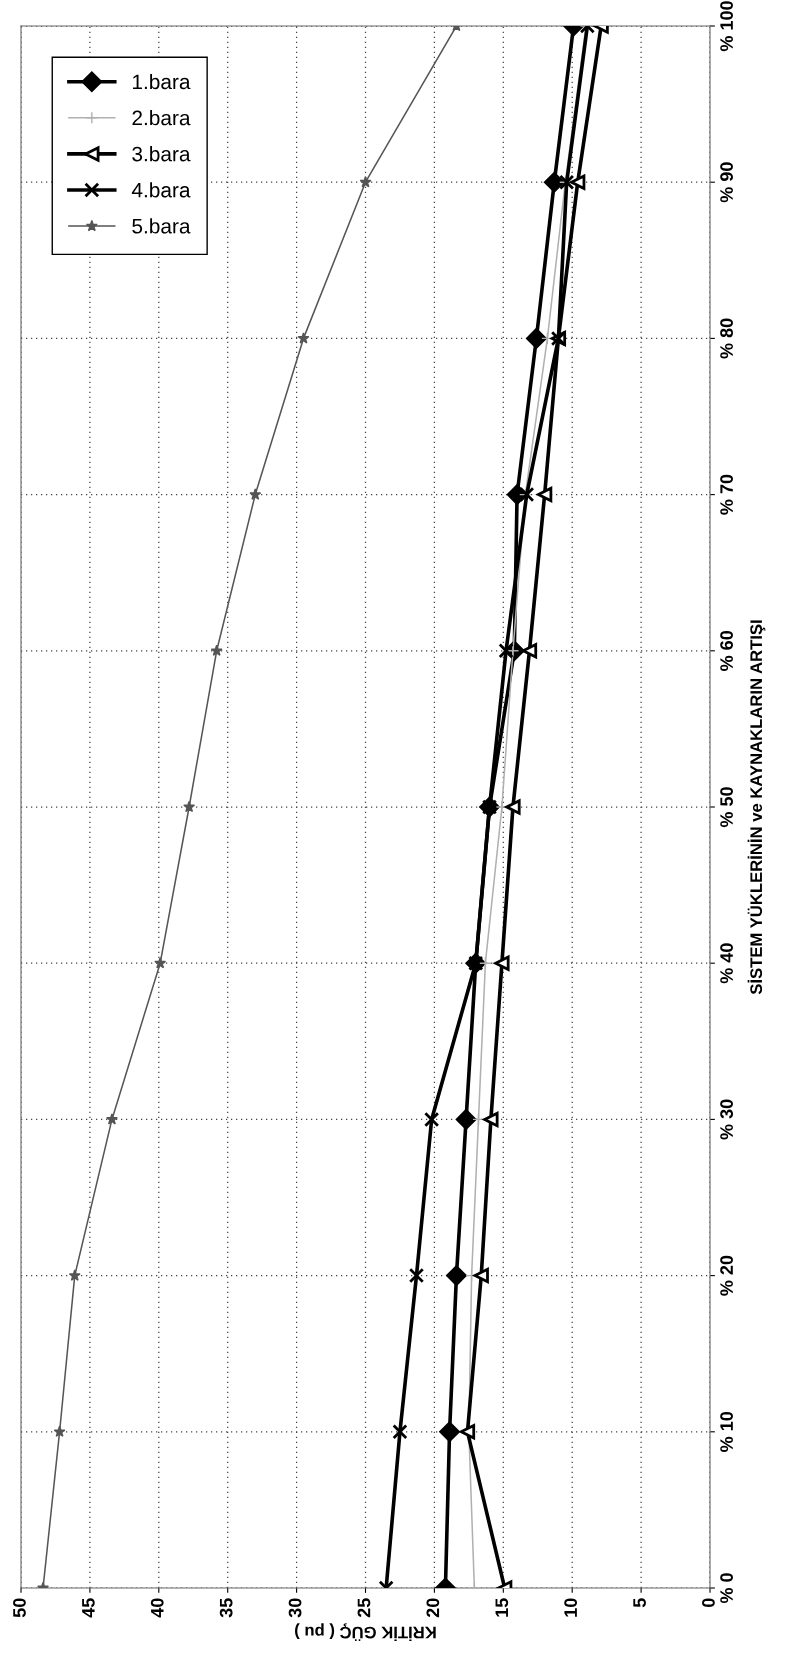 This screenshot has width=786, height=1677. What do you see at coordinates (727, 1119) in the screenshot?
I see `y-tick-label: % 30` at bounding box center [727, 1119].